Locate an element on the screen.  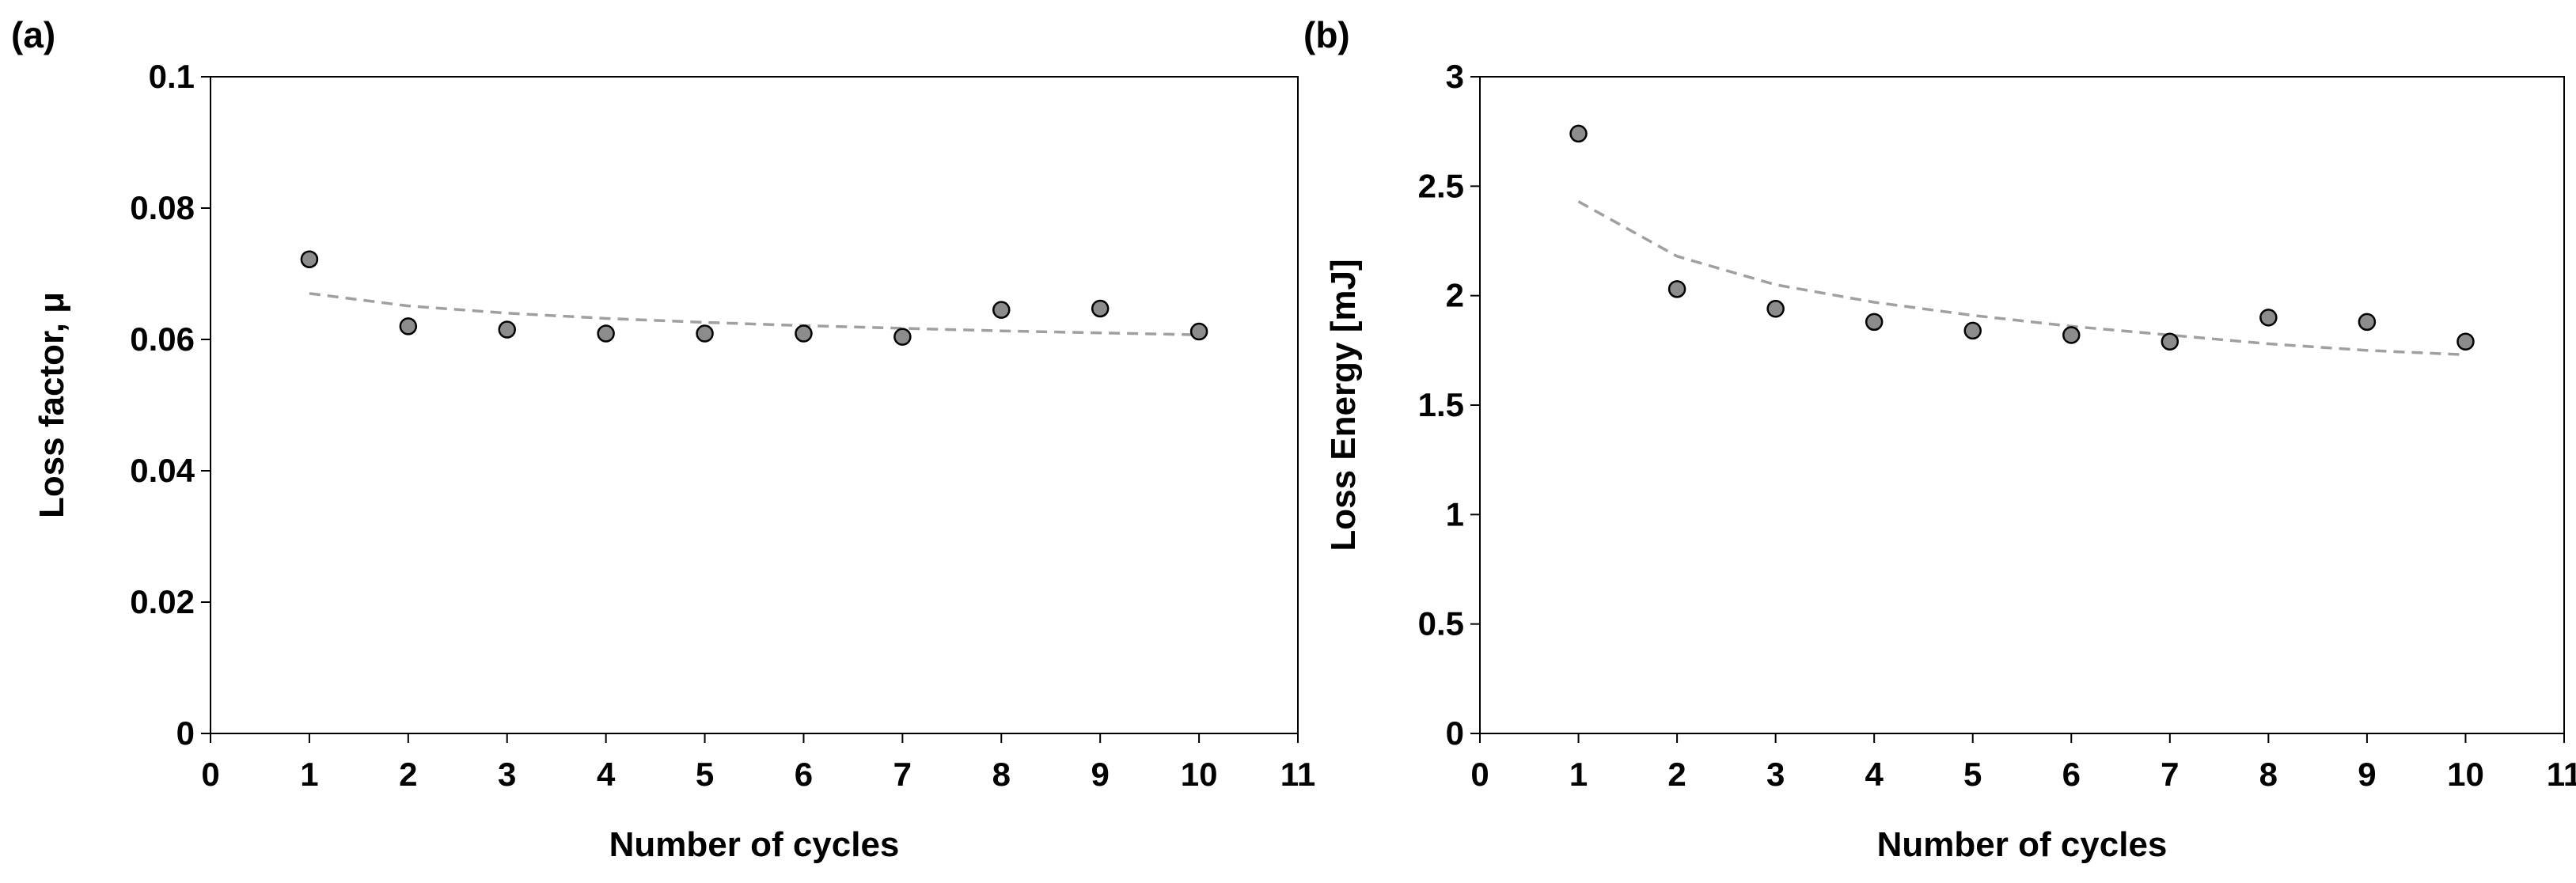
y-tick-label: 0.06 is located at coordinates (162, 339).